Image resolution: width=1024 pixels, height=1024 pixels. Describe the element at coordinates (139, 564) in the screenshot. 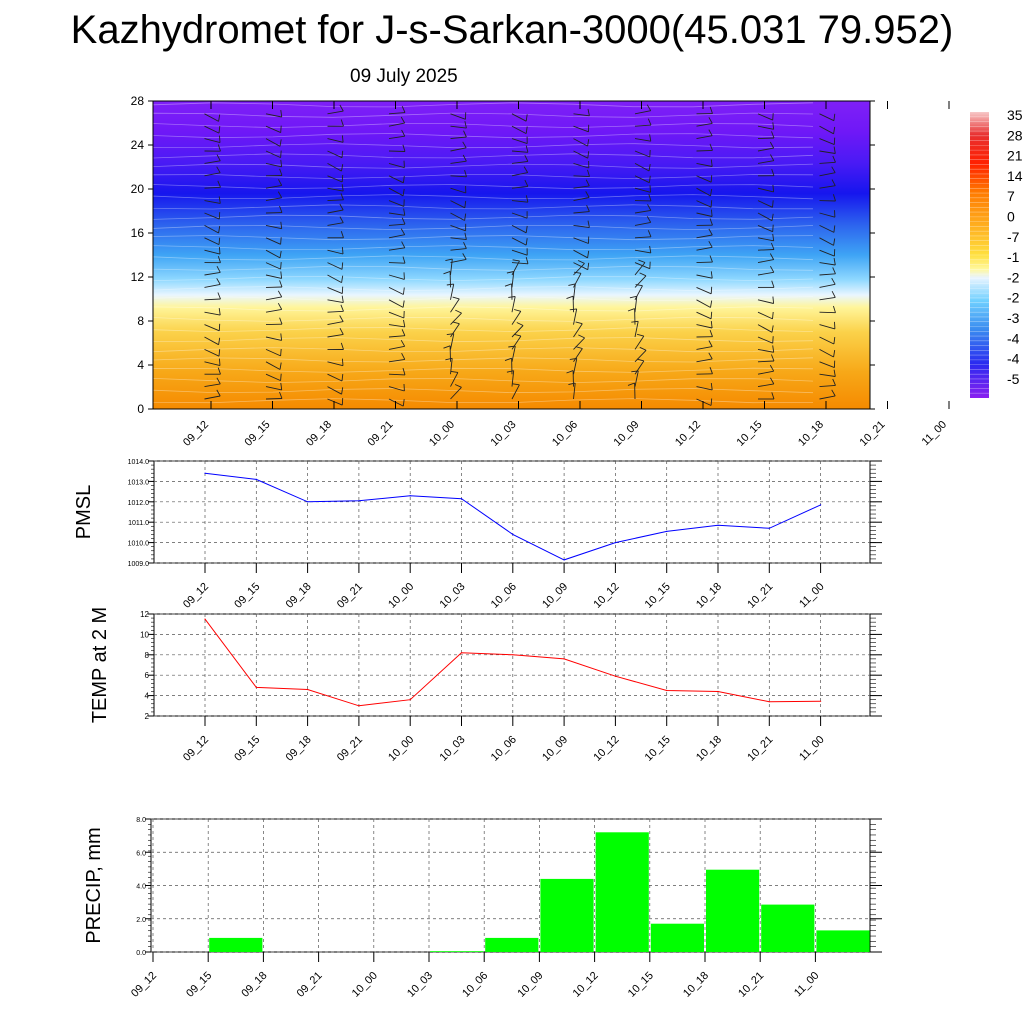

I see `y-tick-label: 1009.0` at that location.